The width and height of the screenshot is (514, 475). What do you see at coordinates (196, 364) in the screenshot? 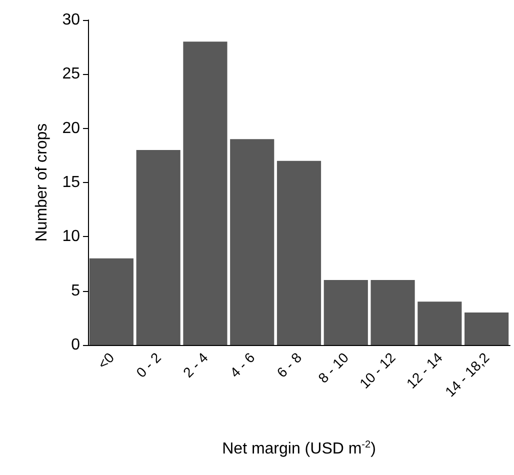
I see `x-tick-label: 2 - 4` at bounding box center [196, 364].